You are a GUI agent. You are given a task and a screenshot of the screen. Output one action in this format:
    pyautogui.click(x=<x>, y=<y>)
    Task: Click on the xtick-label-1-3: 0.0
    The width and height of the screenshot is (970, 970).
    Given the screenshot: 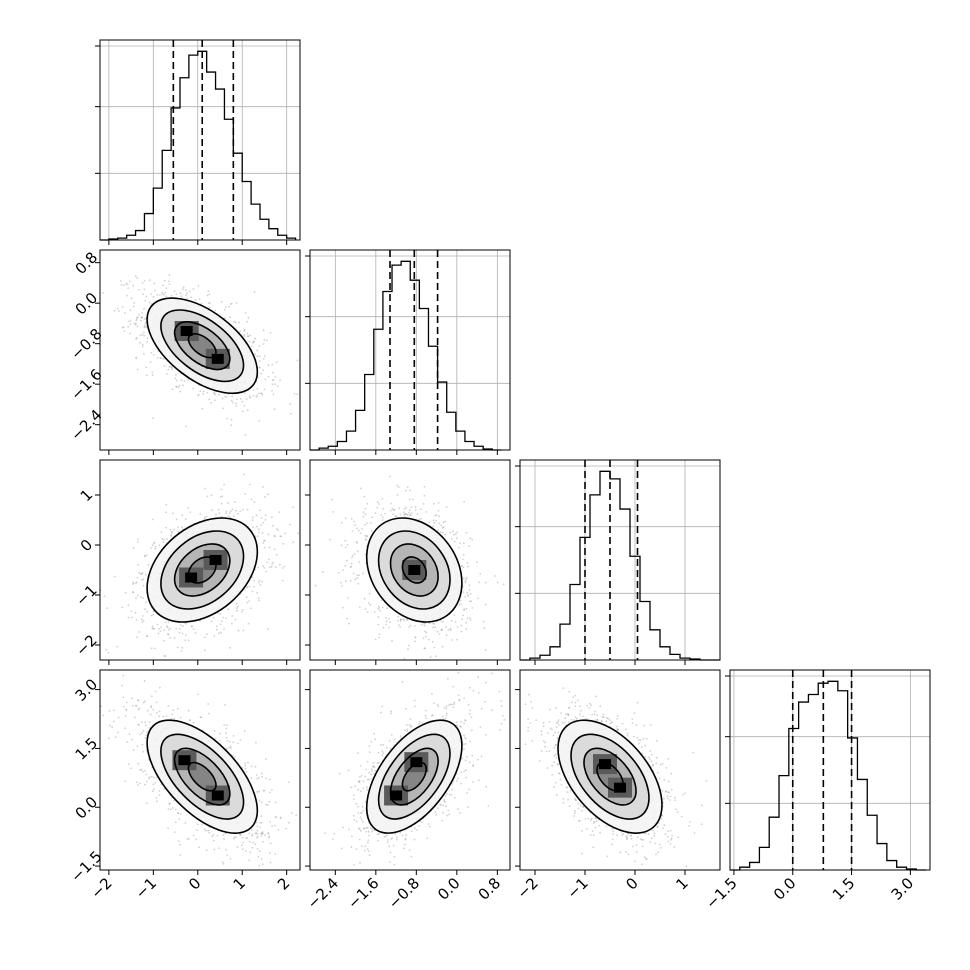 What is the action you would take?
    pyautogui.click(x=449, y=889)
    